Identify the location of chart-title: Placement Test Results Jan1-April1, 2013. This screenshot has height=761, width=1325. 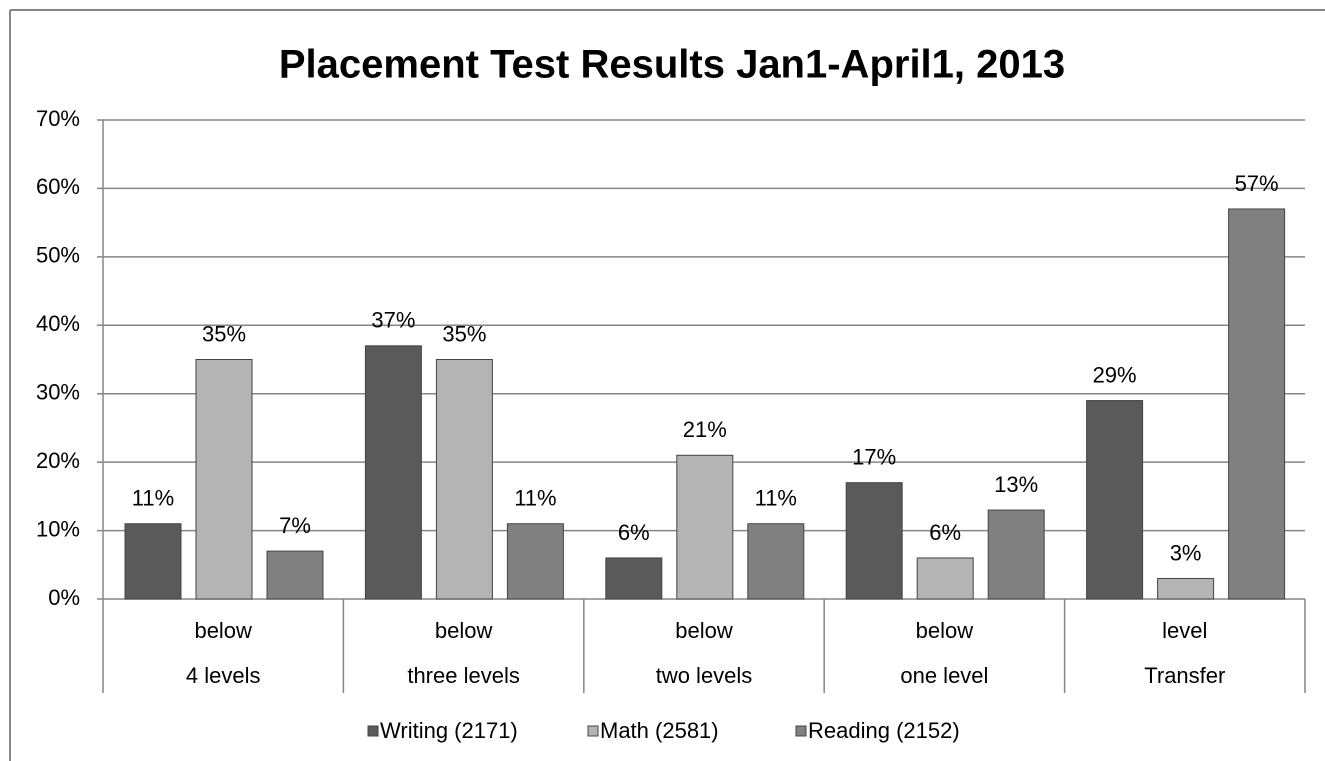
(672, 65).